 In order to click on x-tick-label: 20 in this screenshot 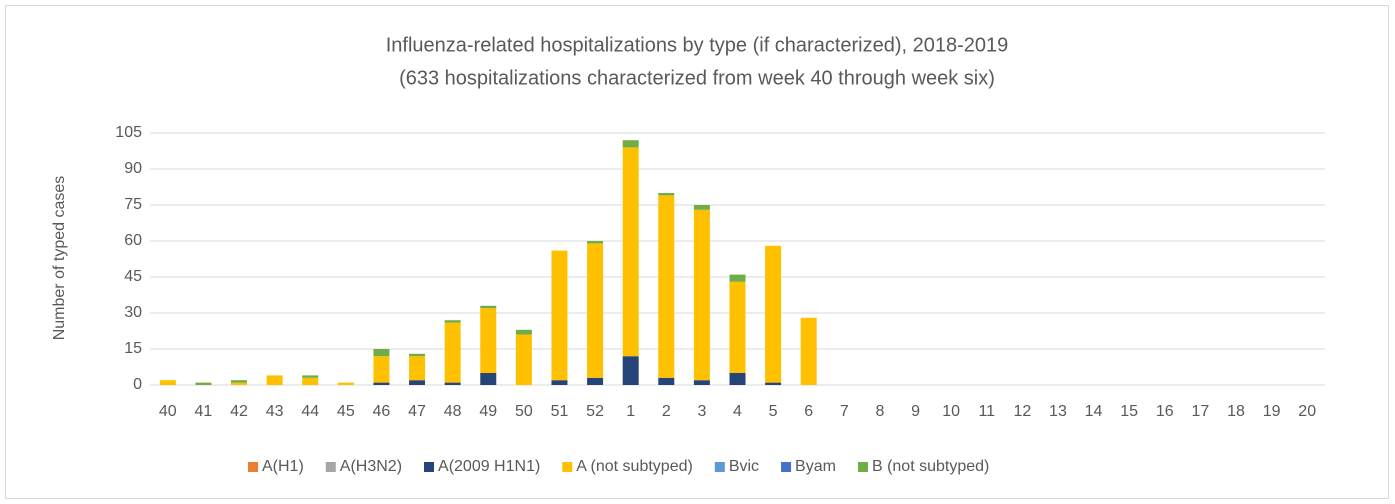, I will do `click(1307, 411)`.